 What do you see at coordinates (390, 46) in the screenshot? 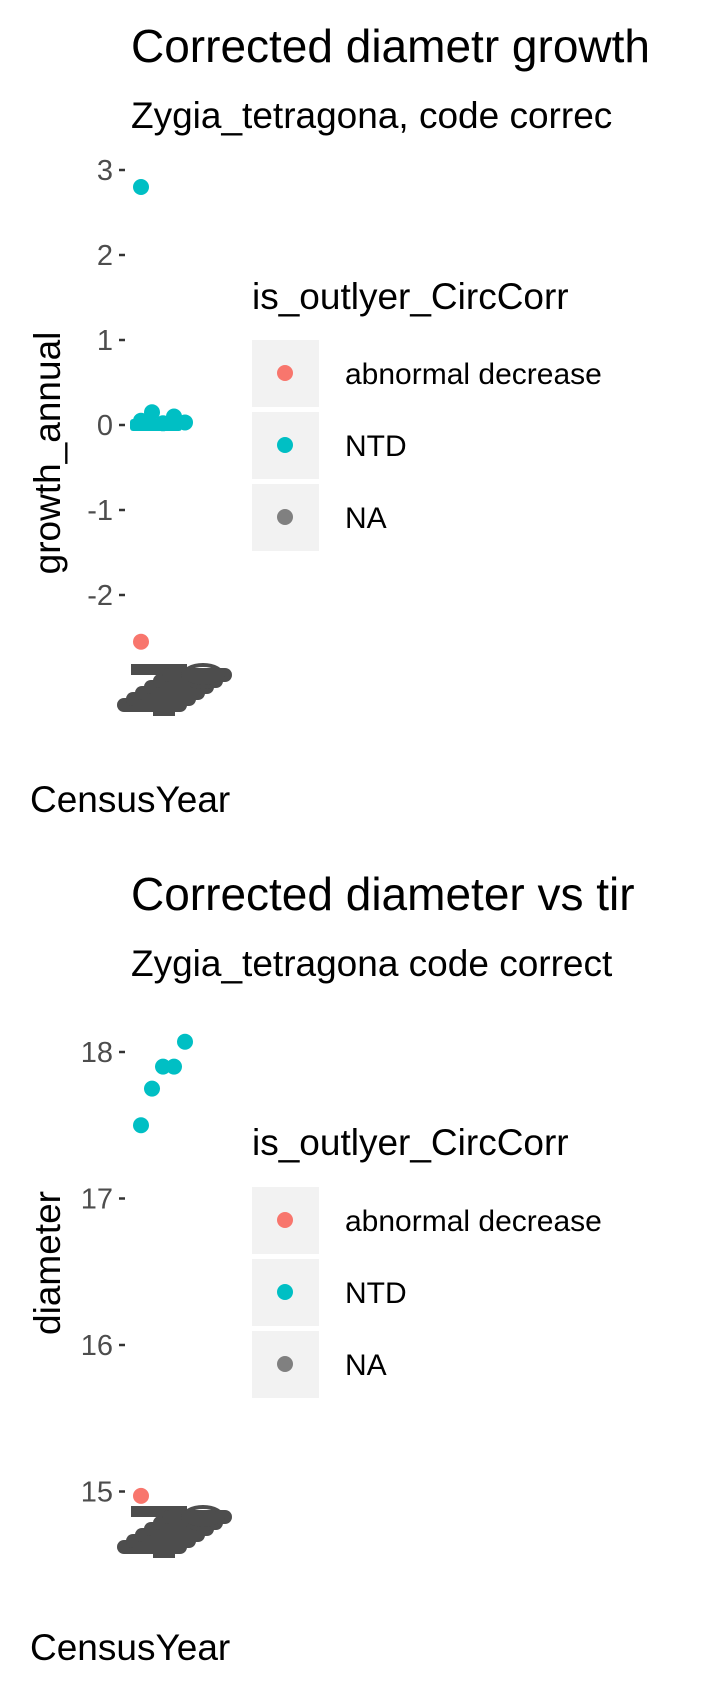
I see `chart-title-1: Corrected diametr growth` at bounding box center [390, 46].